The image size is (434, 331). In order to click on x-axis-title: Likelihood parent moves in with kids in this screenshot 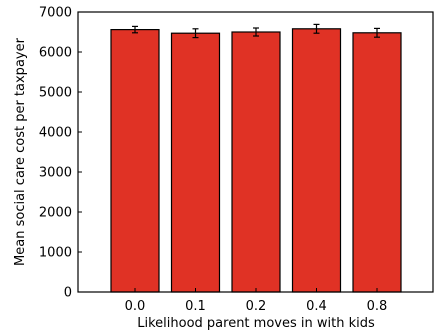, I will do `click(256, 323)`.